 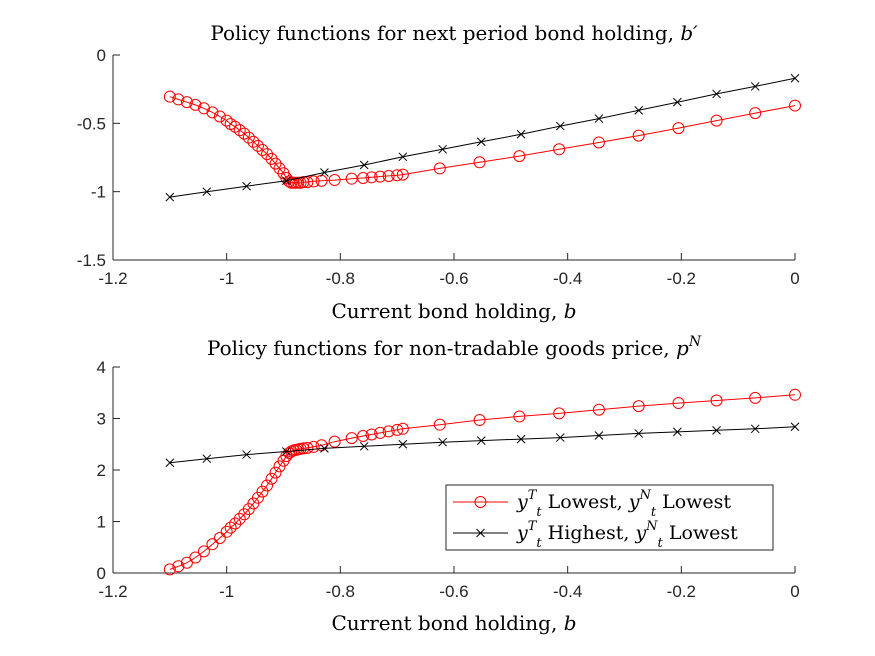 What do you see at coordinates (101, 573) in the screenshot?
I see `y-tick-label: 0` at bounding box center [101, 573].